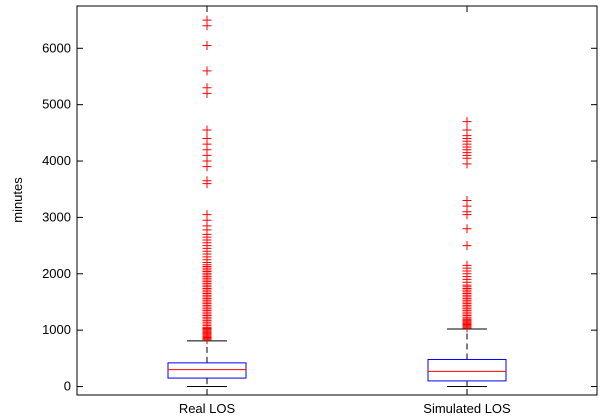  Describe the element at coordinates (56, 104) in the screenshot. I see `y-tick-label: 5000` at that location.